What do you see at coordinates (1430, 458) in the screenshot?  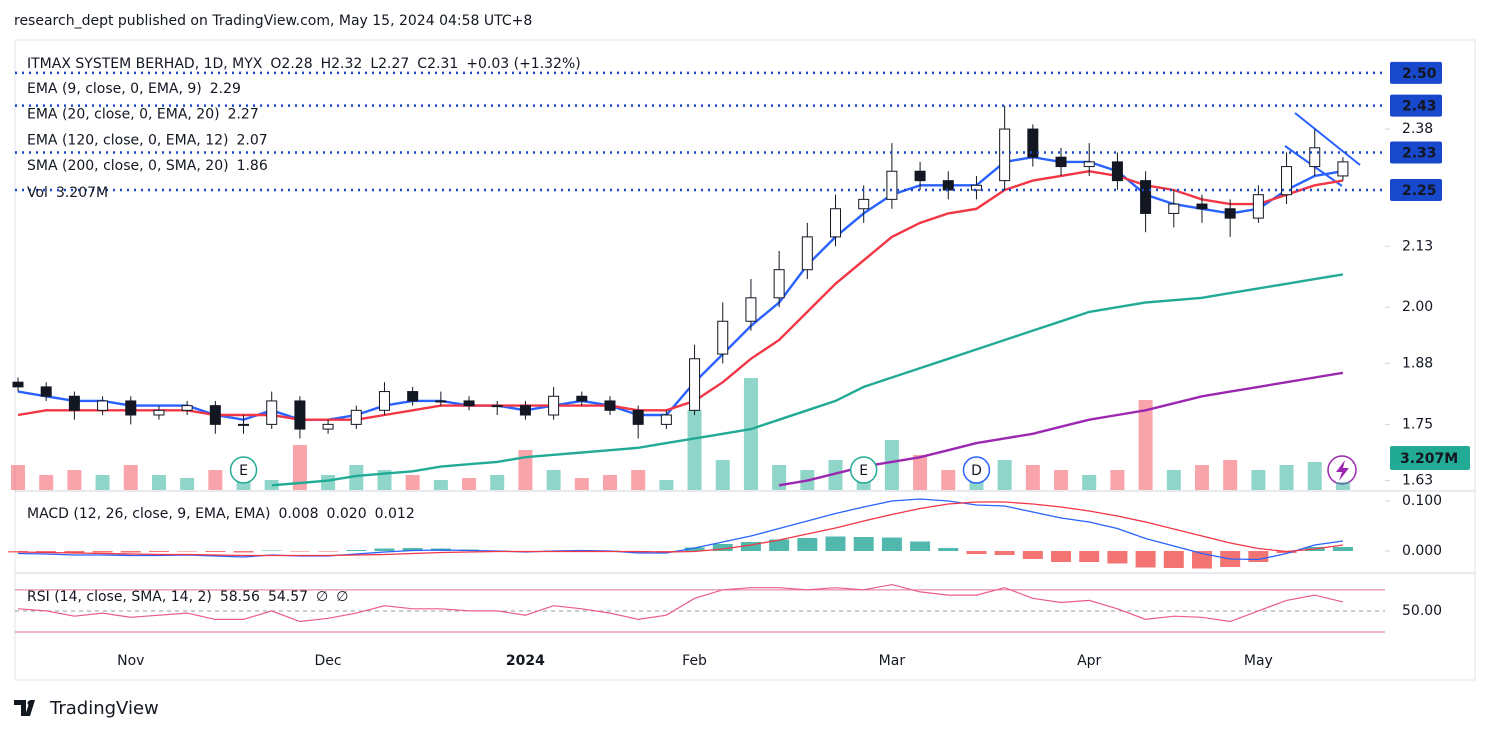 I see `volume-box` at bounding box center [1430, 458].